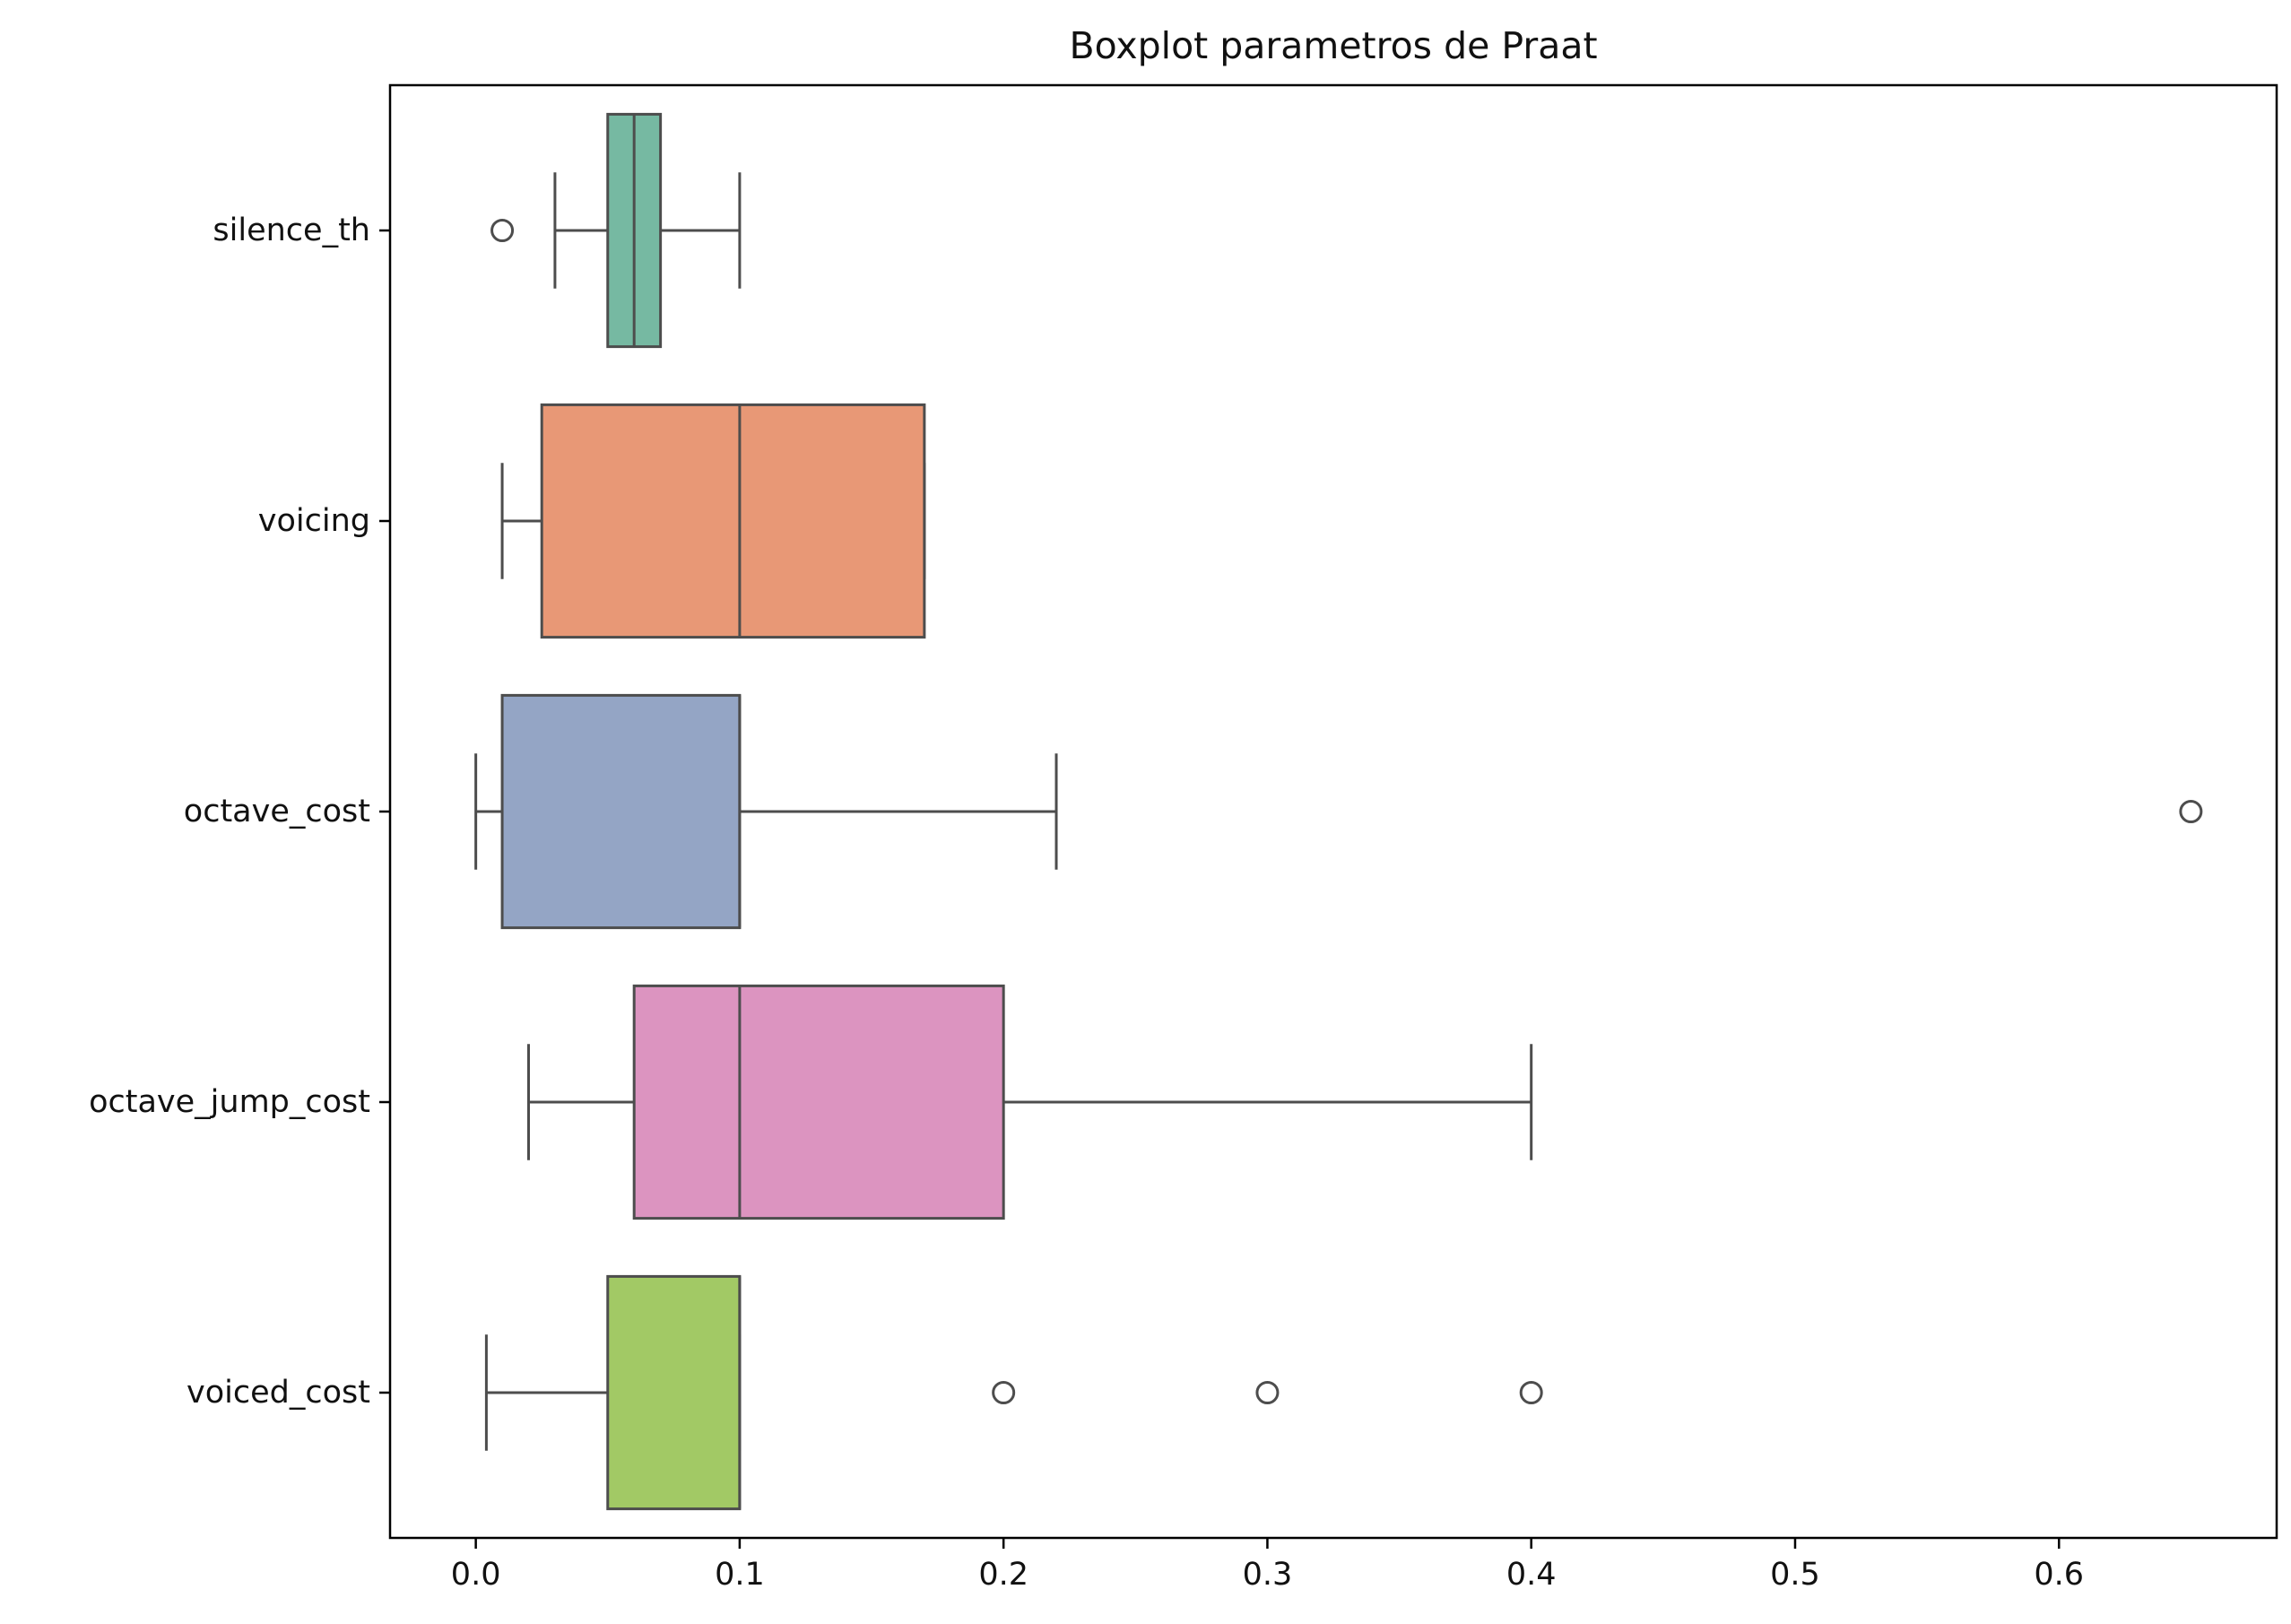 This screenshot has height=1624, width=2291. I want to click on chart-title: Boxplot parametros de Praat, so click(1333, 45).